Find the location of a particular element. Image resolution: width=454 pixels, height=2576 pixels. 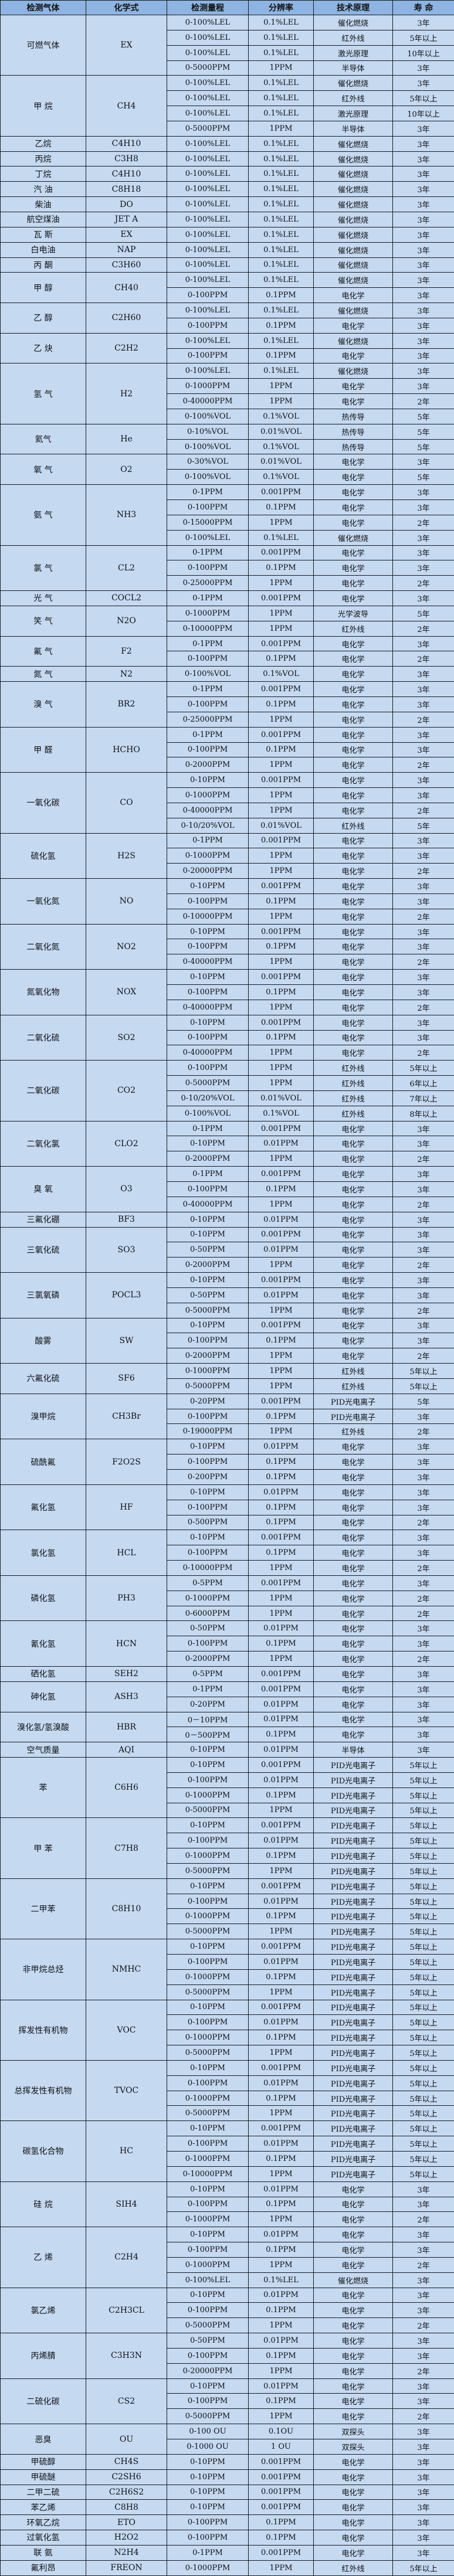

gas-name-cell: 二甲二硫 is located at coordinates (43, 2492).